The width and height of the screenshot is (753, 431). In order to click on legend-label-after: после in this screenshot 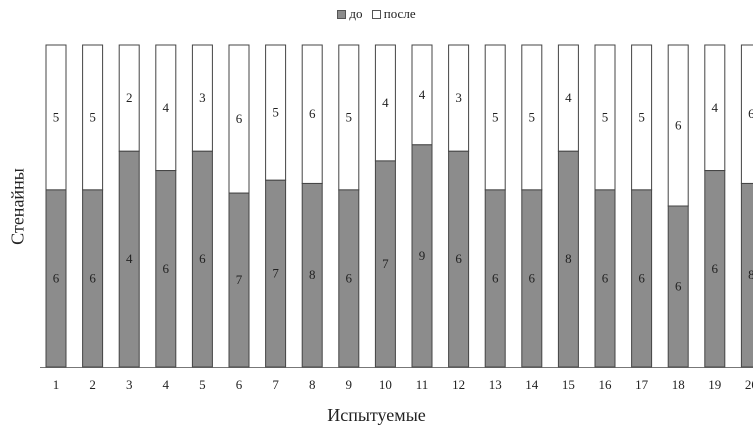, I will do `click(399, 13)`.